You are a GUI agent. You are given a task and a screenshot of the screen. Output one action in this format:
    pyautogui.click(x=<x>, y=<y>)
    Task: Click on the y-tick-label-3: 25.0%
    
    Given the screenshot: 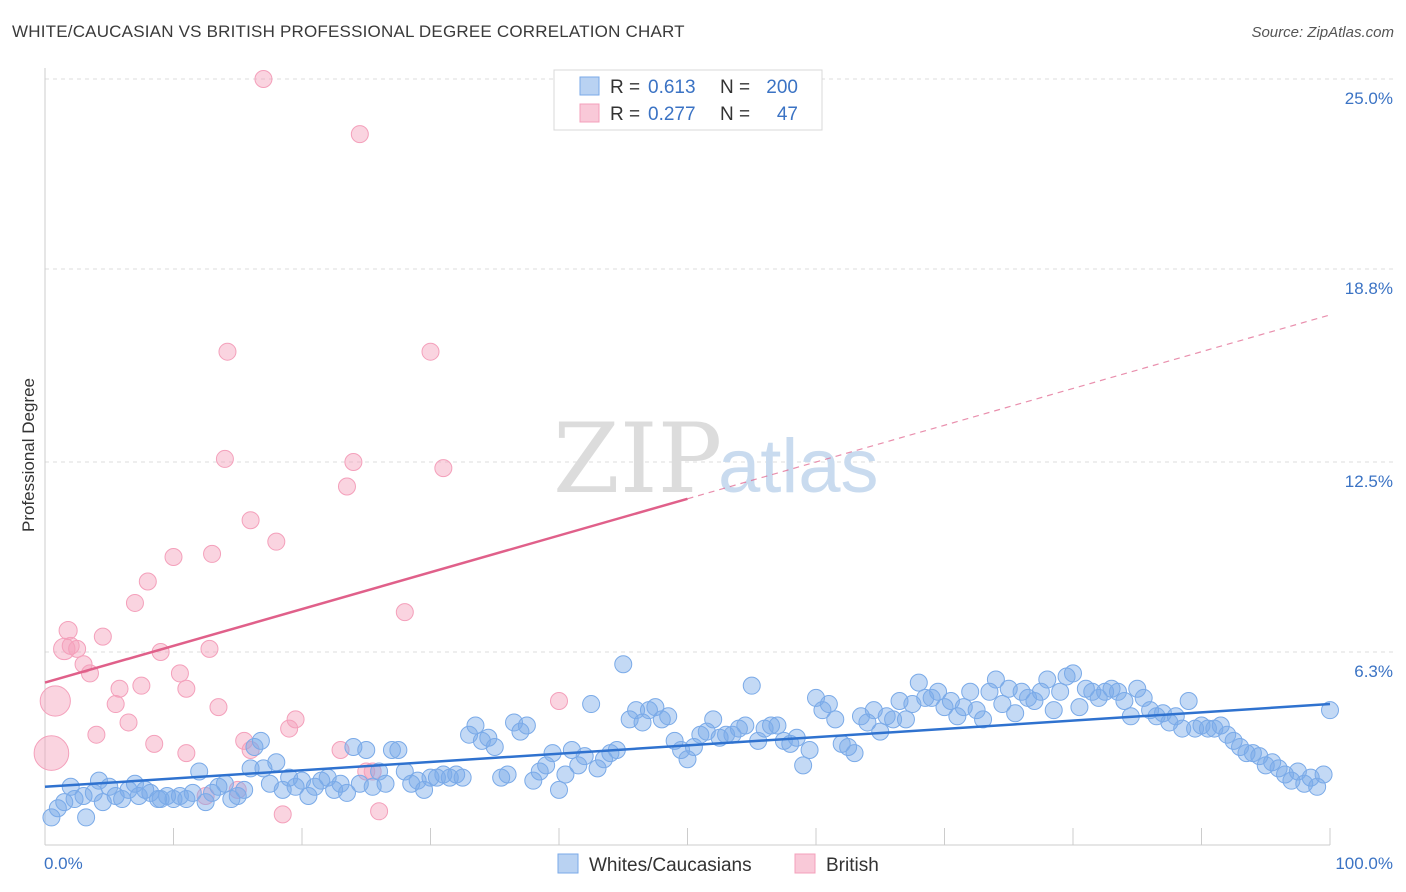 What is the action you would take?
    pyautogui.click(x=1369, y=98)
    